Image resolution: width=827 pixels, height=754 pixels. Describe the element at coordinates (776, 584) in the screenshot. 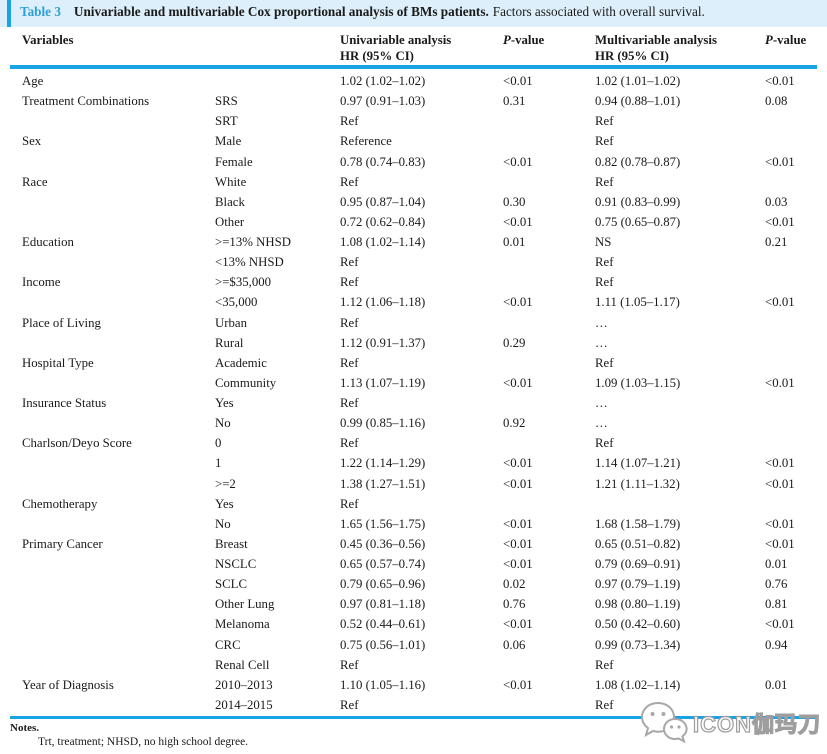

I see `multivariable-p-cell: 0.76` at that location.